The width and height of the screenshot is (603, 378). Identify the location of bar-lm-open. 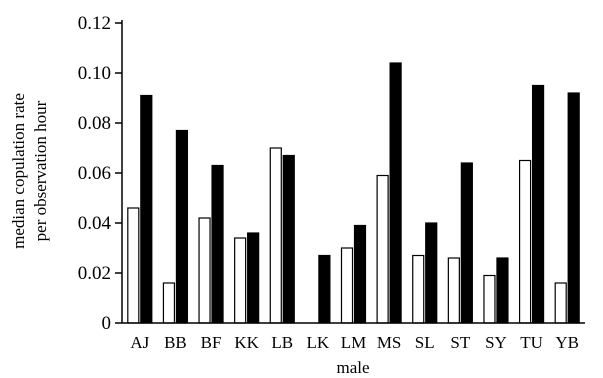
(347, 285).